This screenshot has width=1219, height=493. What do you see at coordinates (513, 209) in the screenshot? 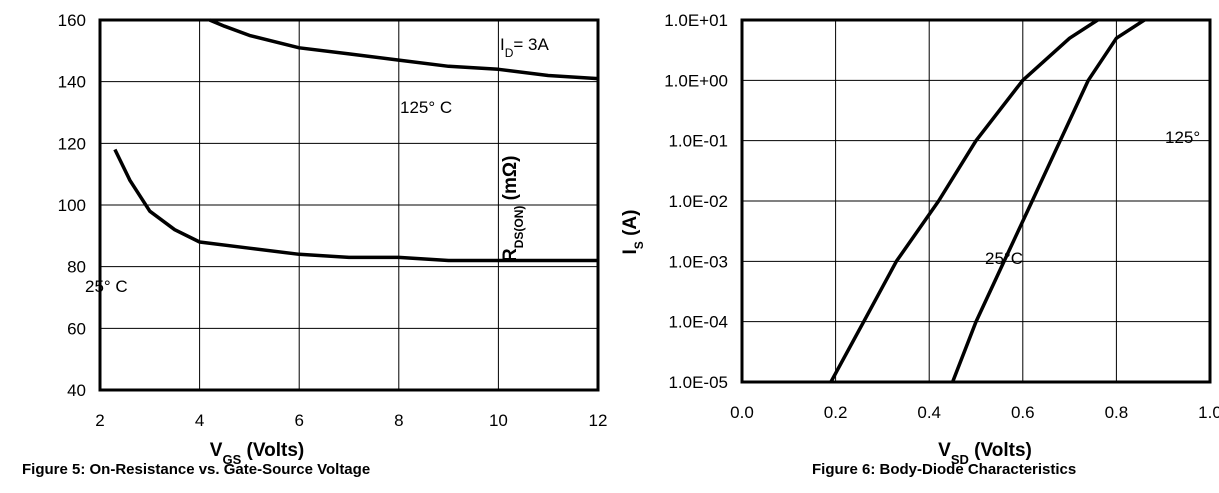
I see `c1-y-axis-label: RDS(ON) (mΩ)` at bounding box center [513, 209].